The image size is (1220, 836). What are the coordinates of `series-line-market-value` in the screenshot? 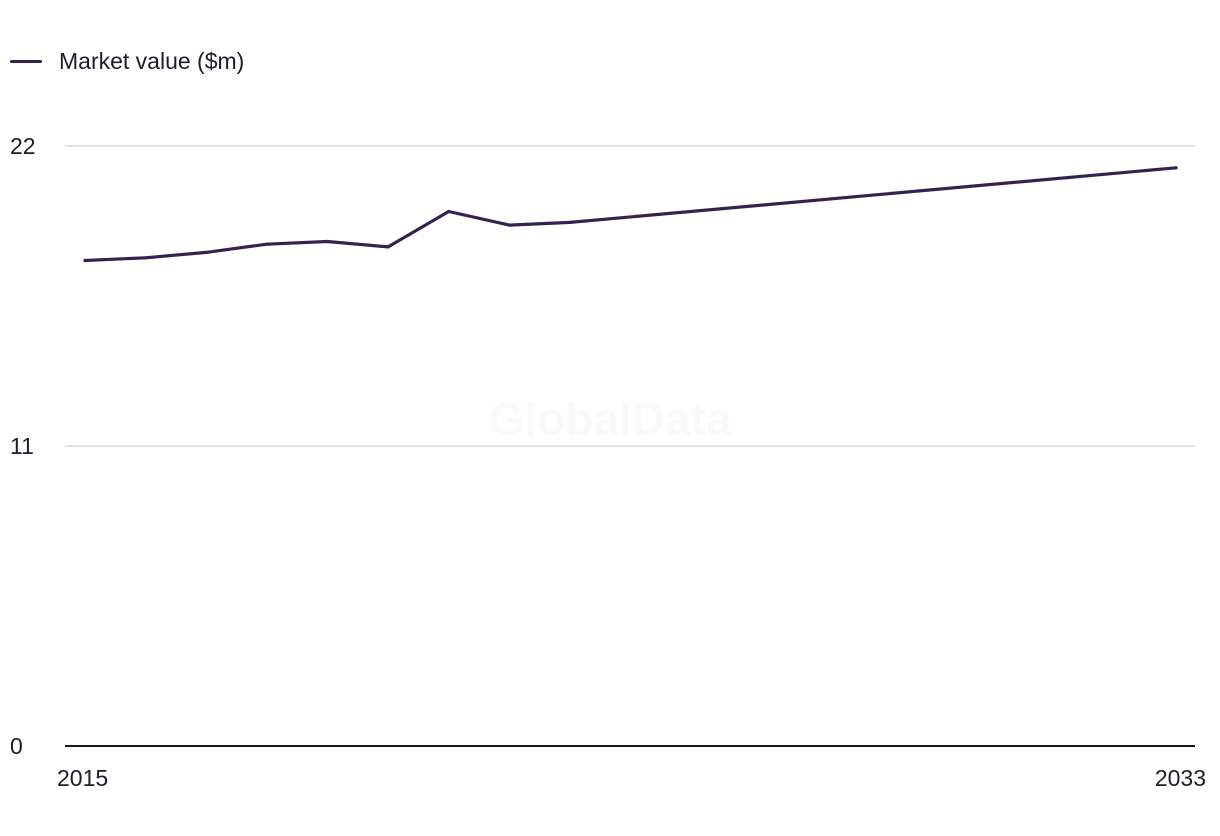 It's located at (630, 214).